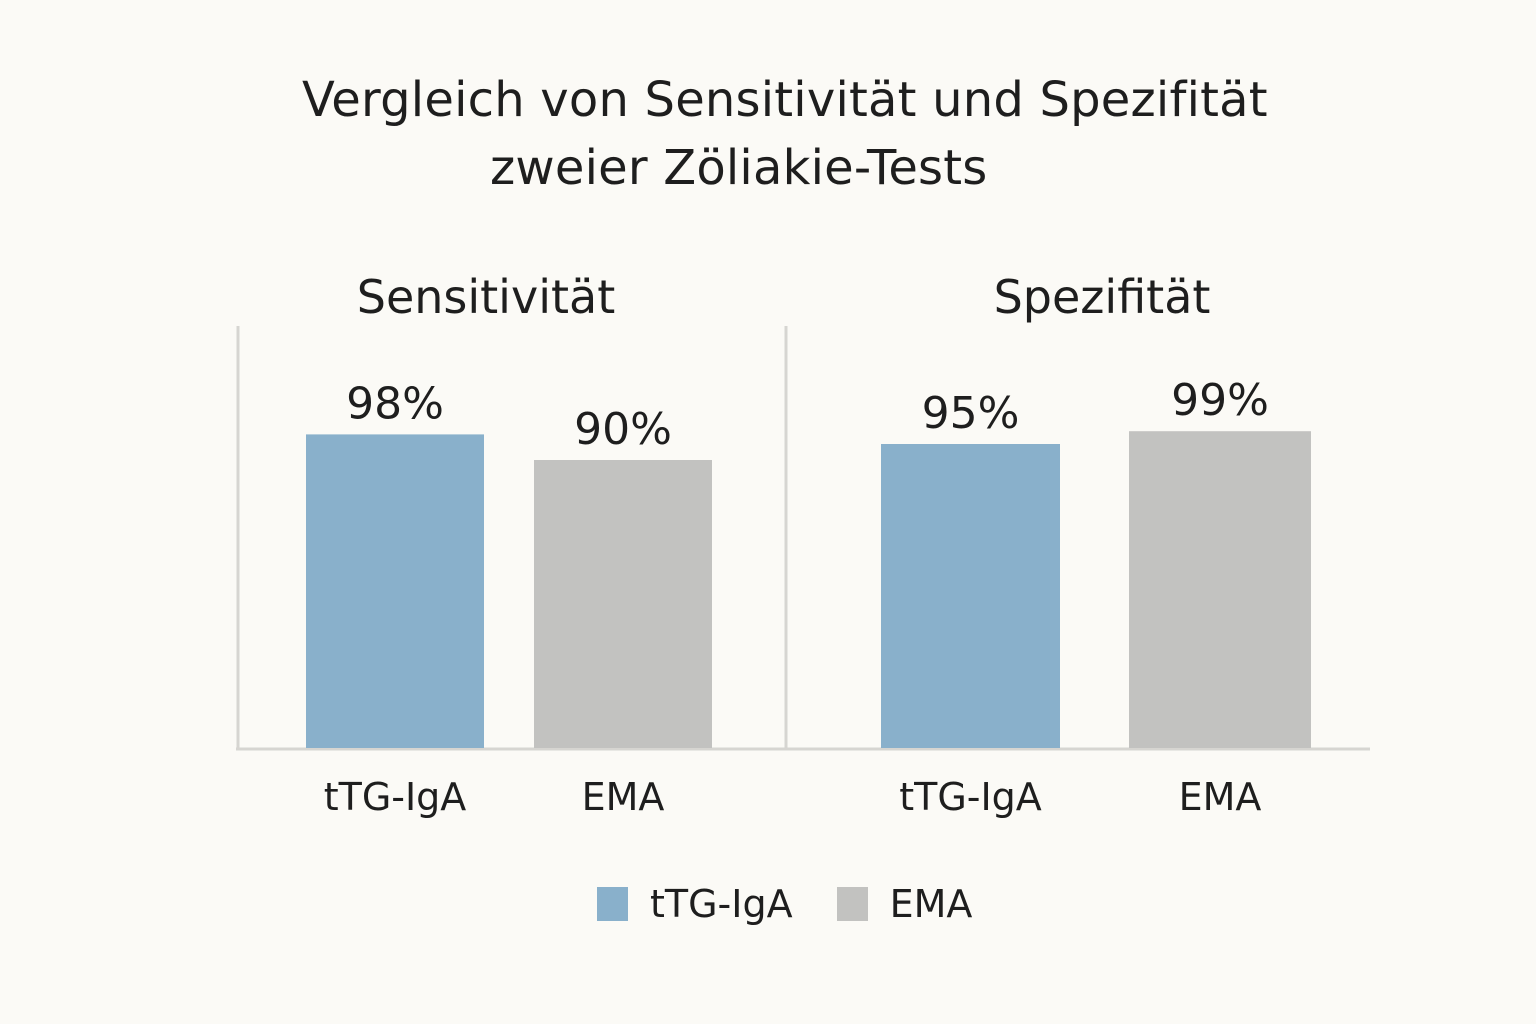  Describe the element at coordinates (486, 297) in the screenshot. I see `panel-title-sensitivit-t: Sensitivität` at that location.